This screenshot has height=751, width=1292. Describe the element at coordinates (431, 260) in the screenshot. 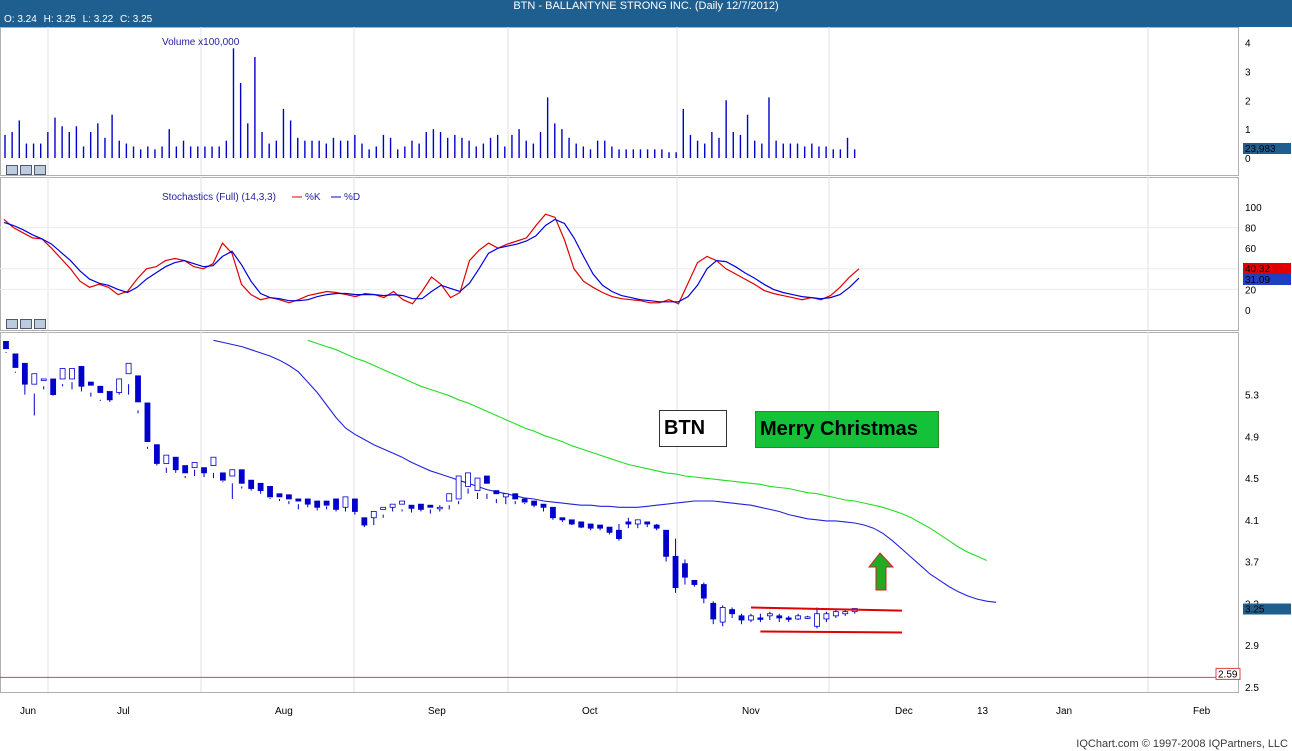

I see `stoch-d-line` at that location.